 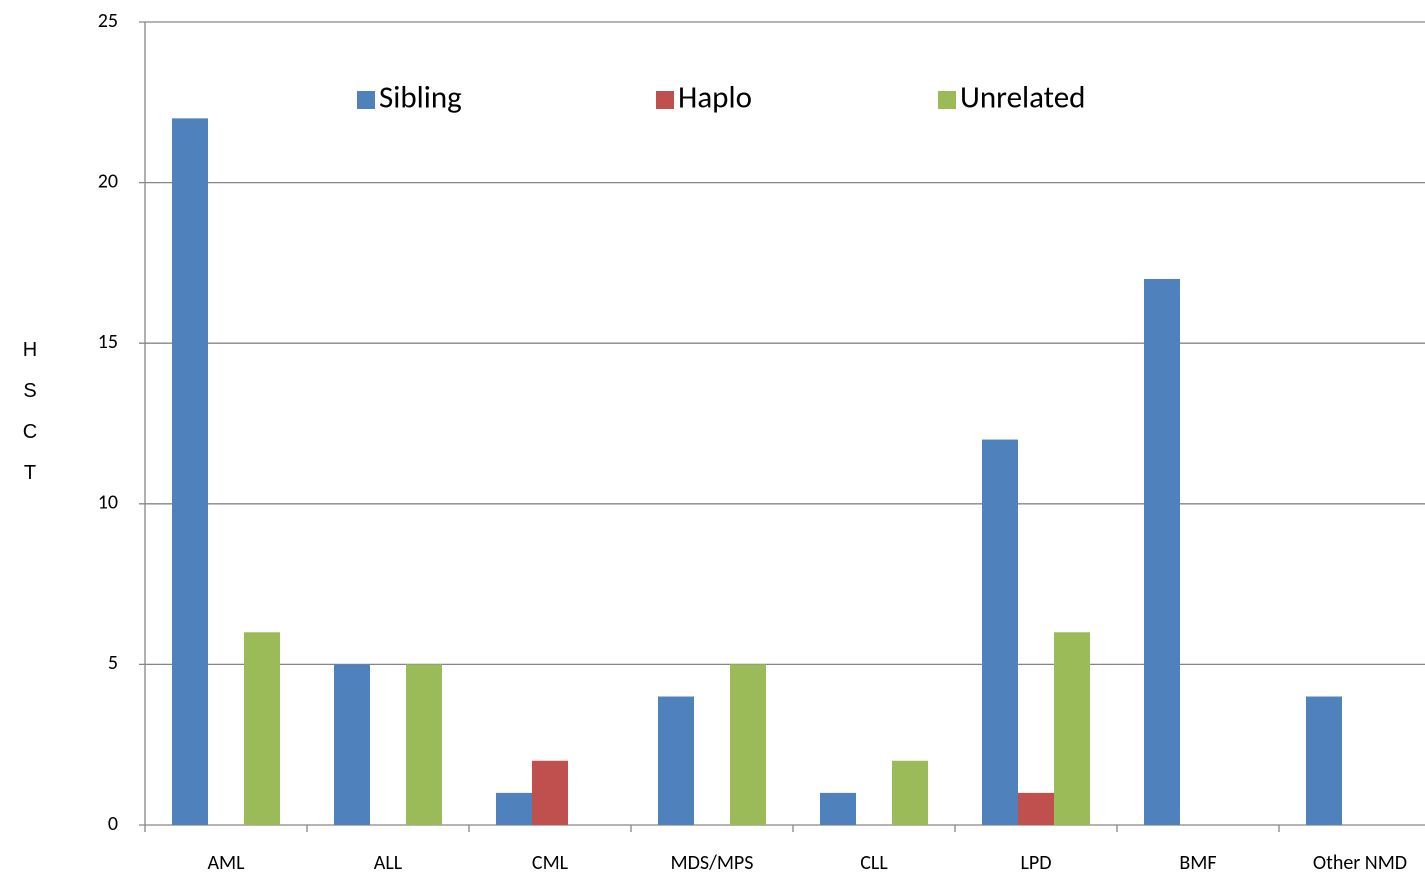 What do you see at coordinates (1022, 97) in the screenshot?
I see `legend-label: Unrelated` at bounding box center [1022, 97].